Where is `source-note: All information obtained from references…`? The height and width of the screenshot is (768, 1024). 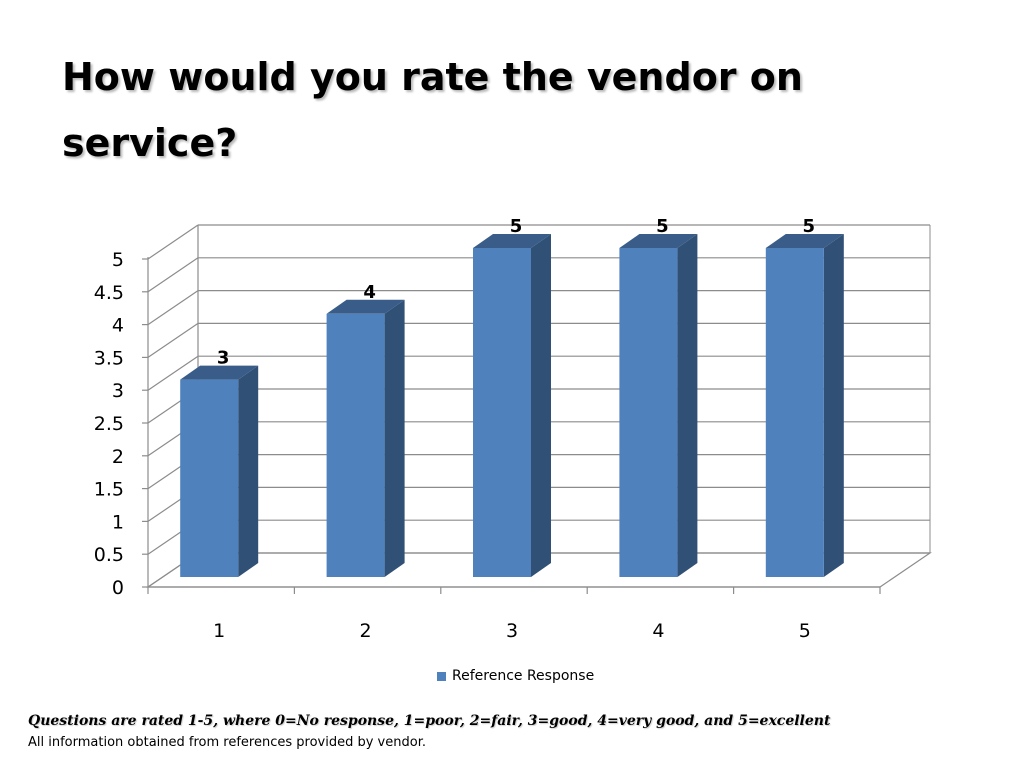 source-note: All information obtained from references… is located at coordinates (227, 742).